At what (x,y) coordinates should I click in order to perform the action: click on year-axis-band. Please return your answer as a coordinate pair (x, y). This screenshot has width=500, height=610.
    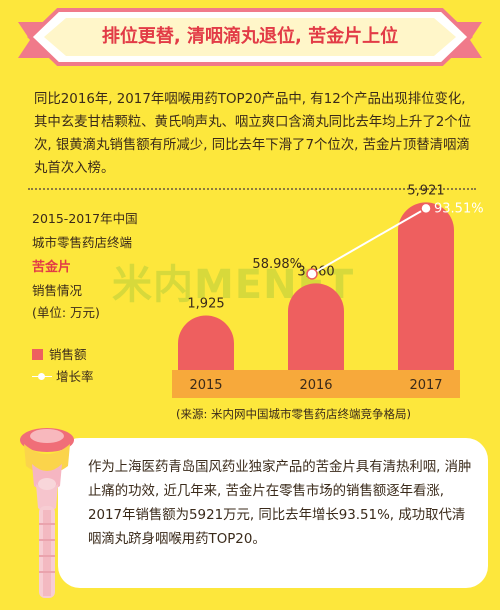
    Looking at the image, I should click on (316, 384).